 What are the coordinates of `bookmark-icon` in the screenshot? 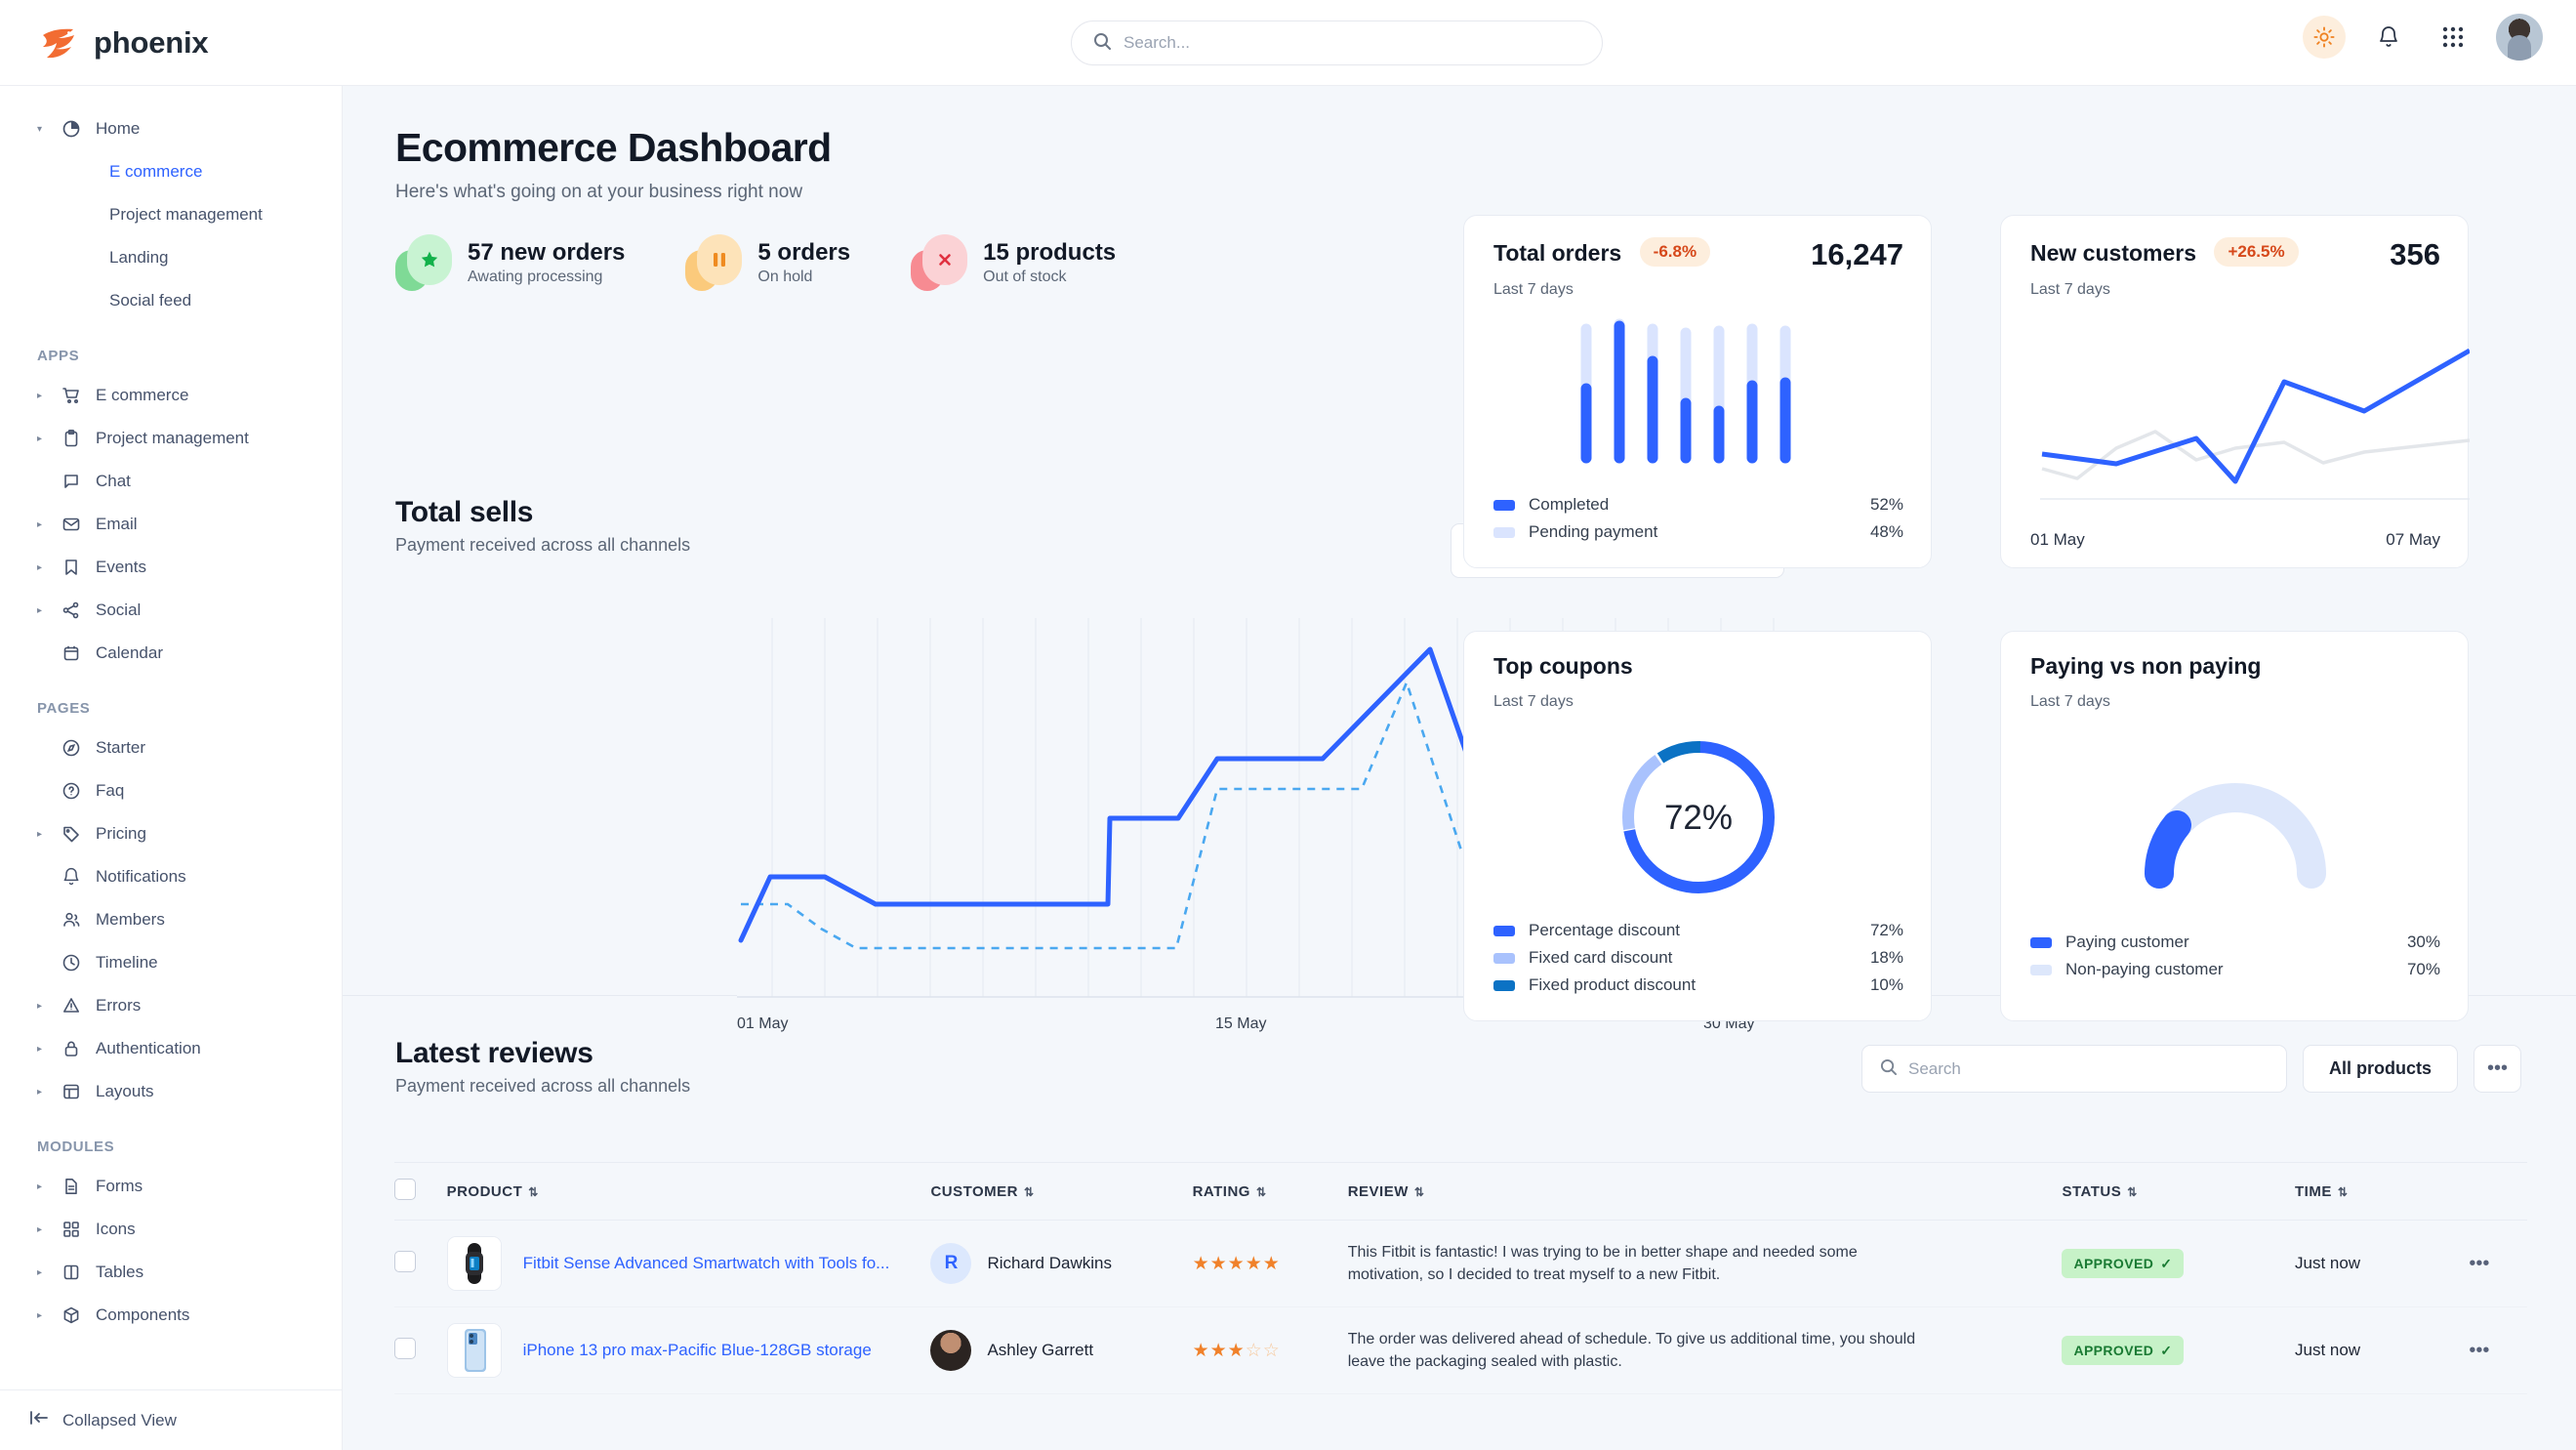 It's located at (71, 567).